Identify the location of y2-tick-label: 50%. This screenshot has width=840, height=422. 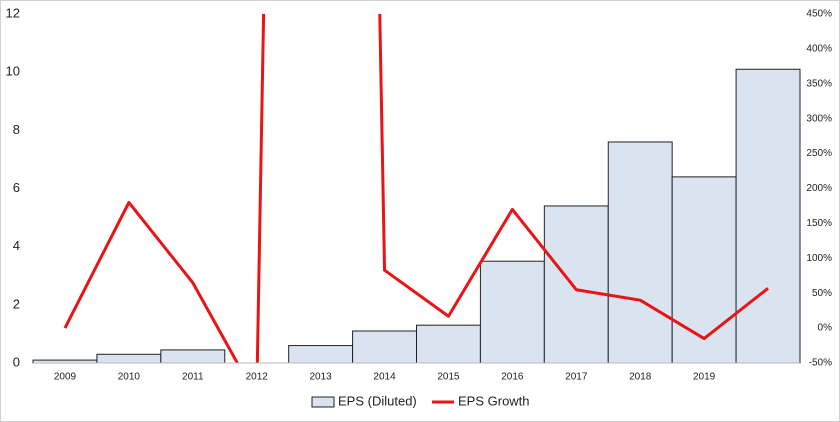
(822, 293).